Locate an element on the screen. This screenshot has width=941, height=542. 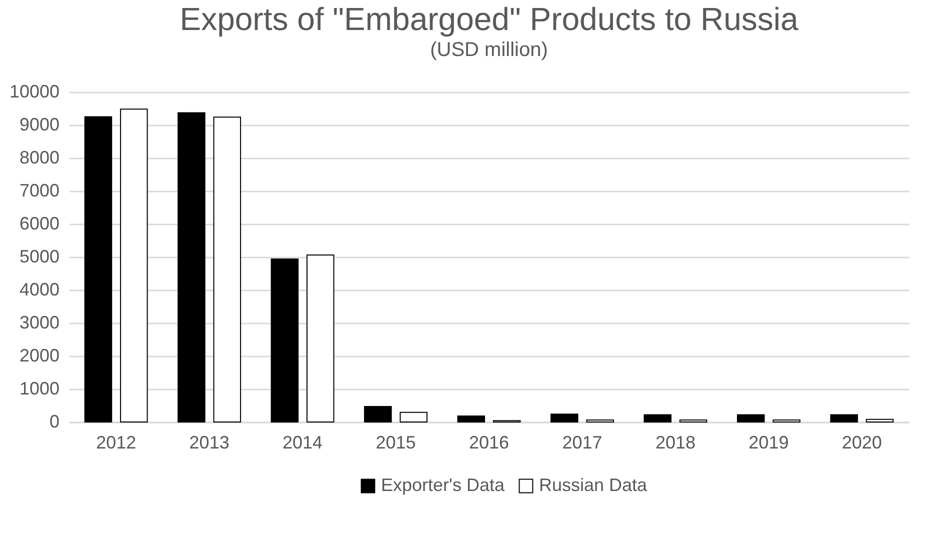
x-tick-label: 2014 is located at coordinates (302, 442).